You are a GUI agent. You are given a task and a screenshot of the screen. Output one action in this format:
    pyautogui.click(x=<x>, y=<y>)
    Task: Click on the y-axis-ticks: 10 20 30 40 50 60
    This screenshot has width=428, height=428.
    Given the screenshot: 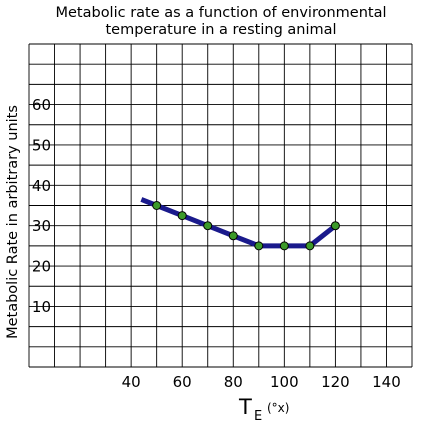 What is the action you would take?
    pyautogui.click(x=41, y=206)
    